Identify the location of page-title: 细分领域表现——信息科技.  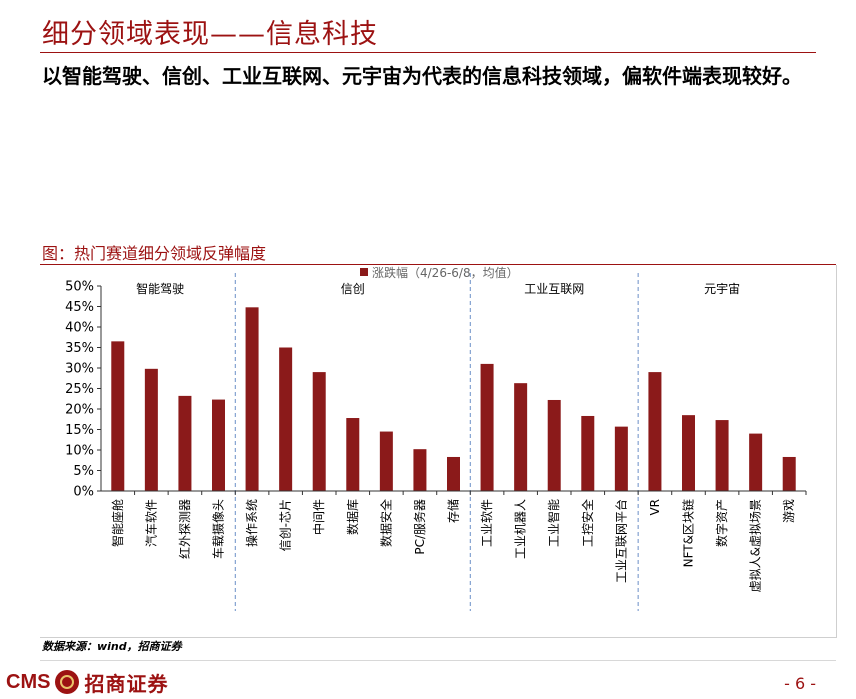
(210, 34).